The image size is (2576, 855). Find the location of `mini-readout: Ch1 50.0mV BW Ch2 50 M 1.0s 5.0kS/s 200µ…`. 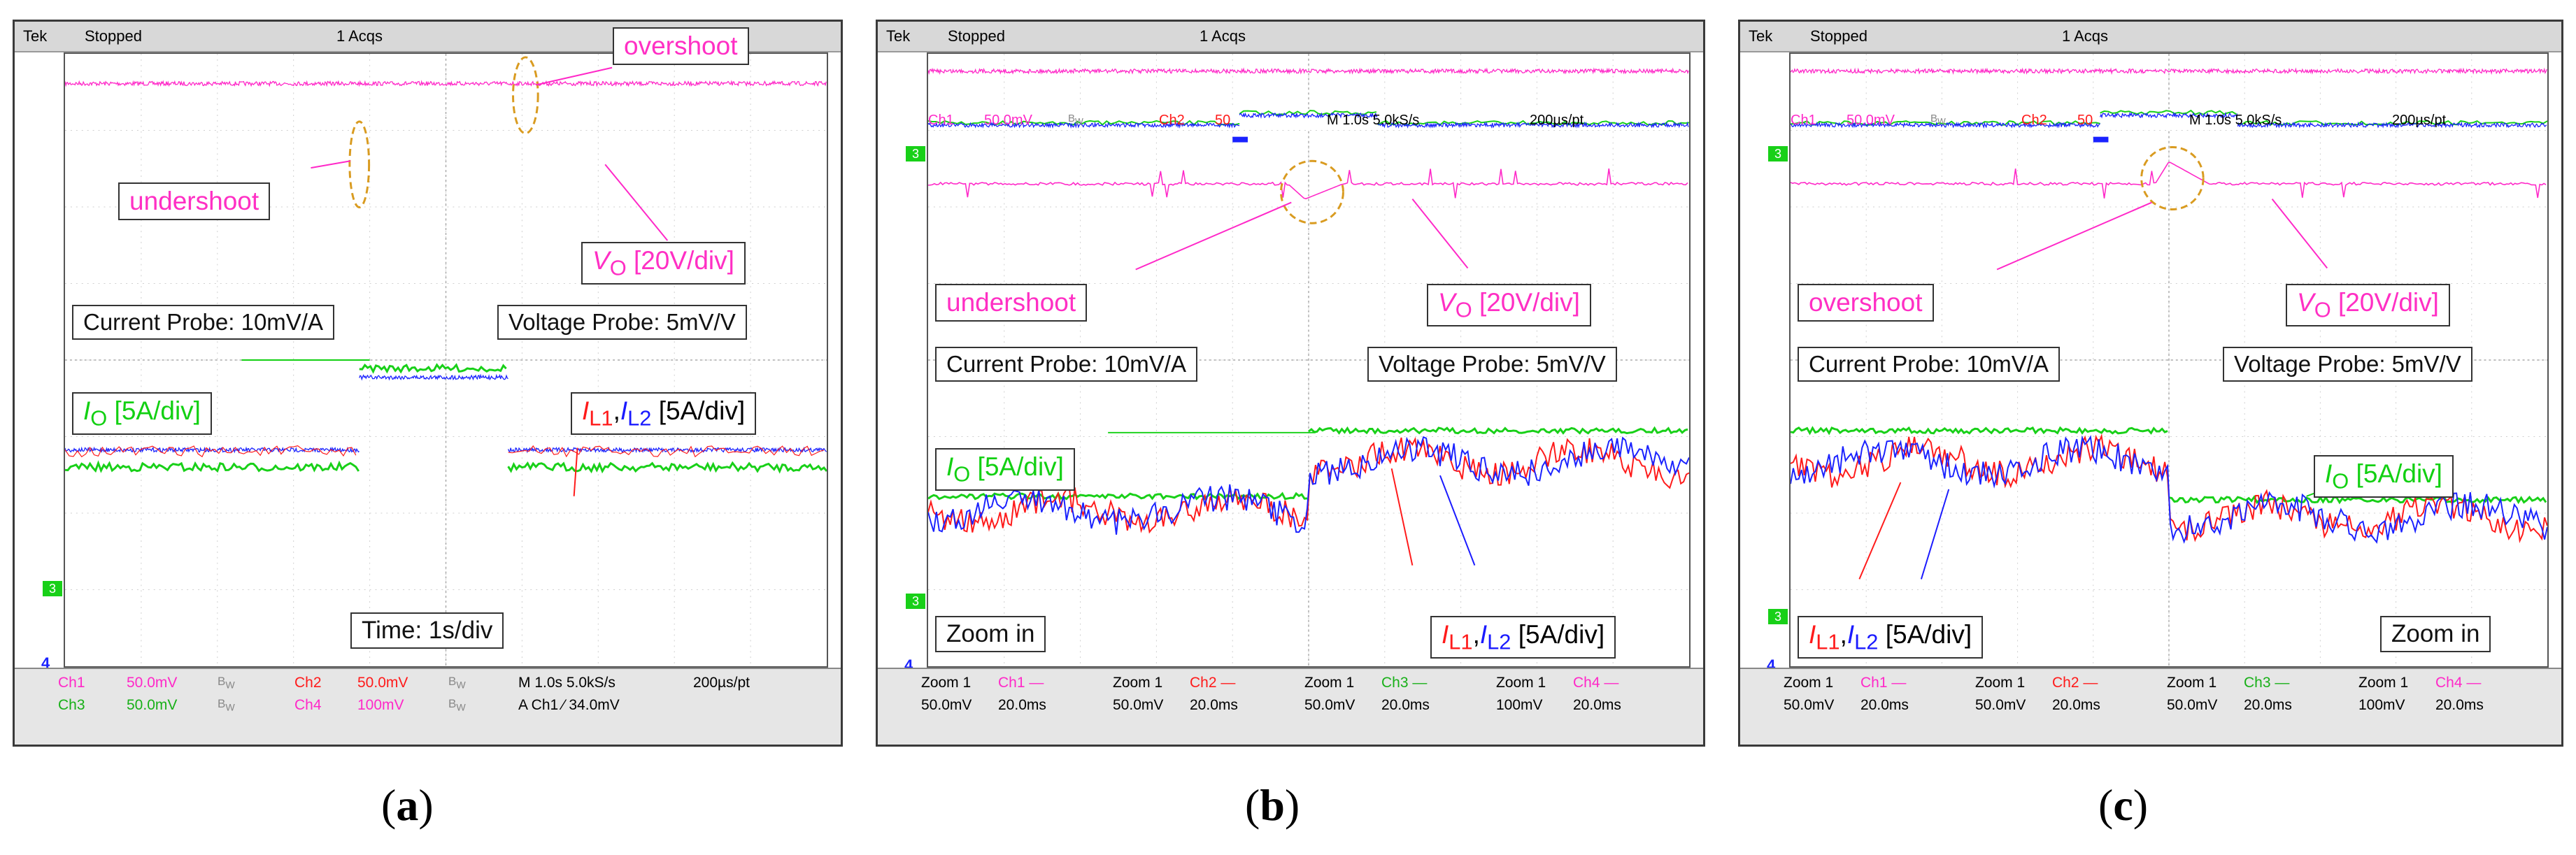

mini-readout: Ch1 50.0mV BW Ch2 50 M 1.0s 5.0kS/s 200µ… is located at coordinates (1310, 122).